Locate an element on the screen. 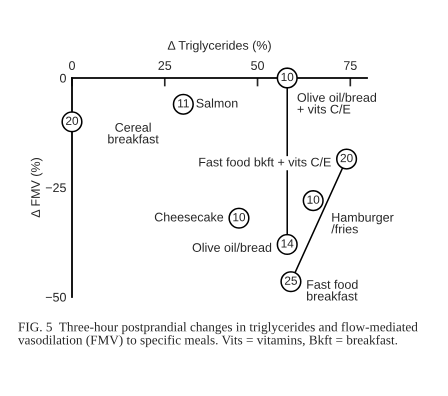 Image resolution: width=448 pixels, height=396 pixels. x-tick-label: 0 is located at coordinates (72, 65).